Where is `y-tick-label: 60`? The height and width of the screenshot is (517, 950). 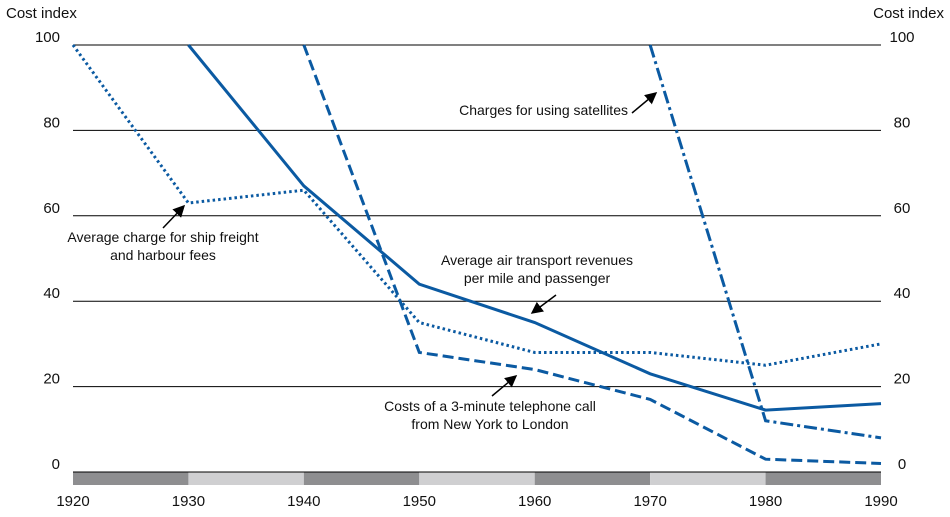 y-tick-label: 60 is located at coordinates (51, 208).